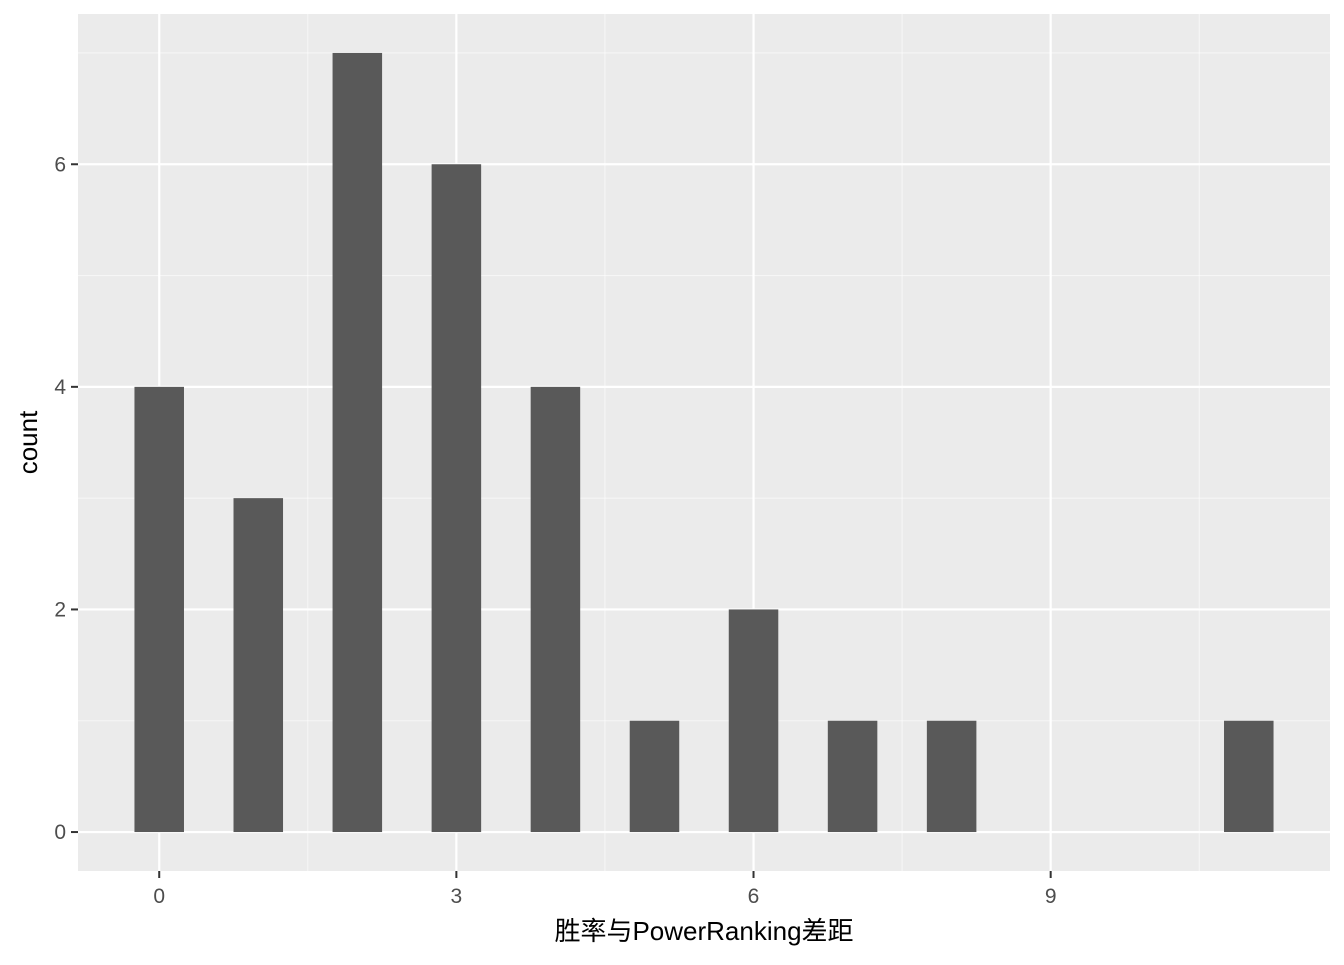 This screenshot has height=965, width=1344. Describe the element at coordinates (457, 896) in the screenshot. I see `x-tick-label: 3` at that location.